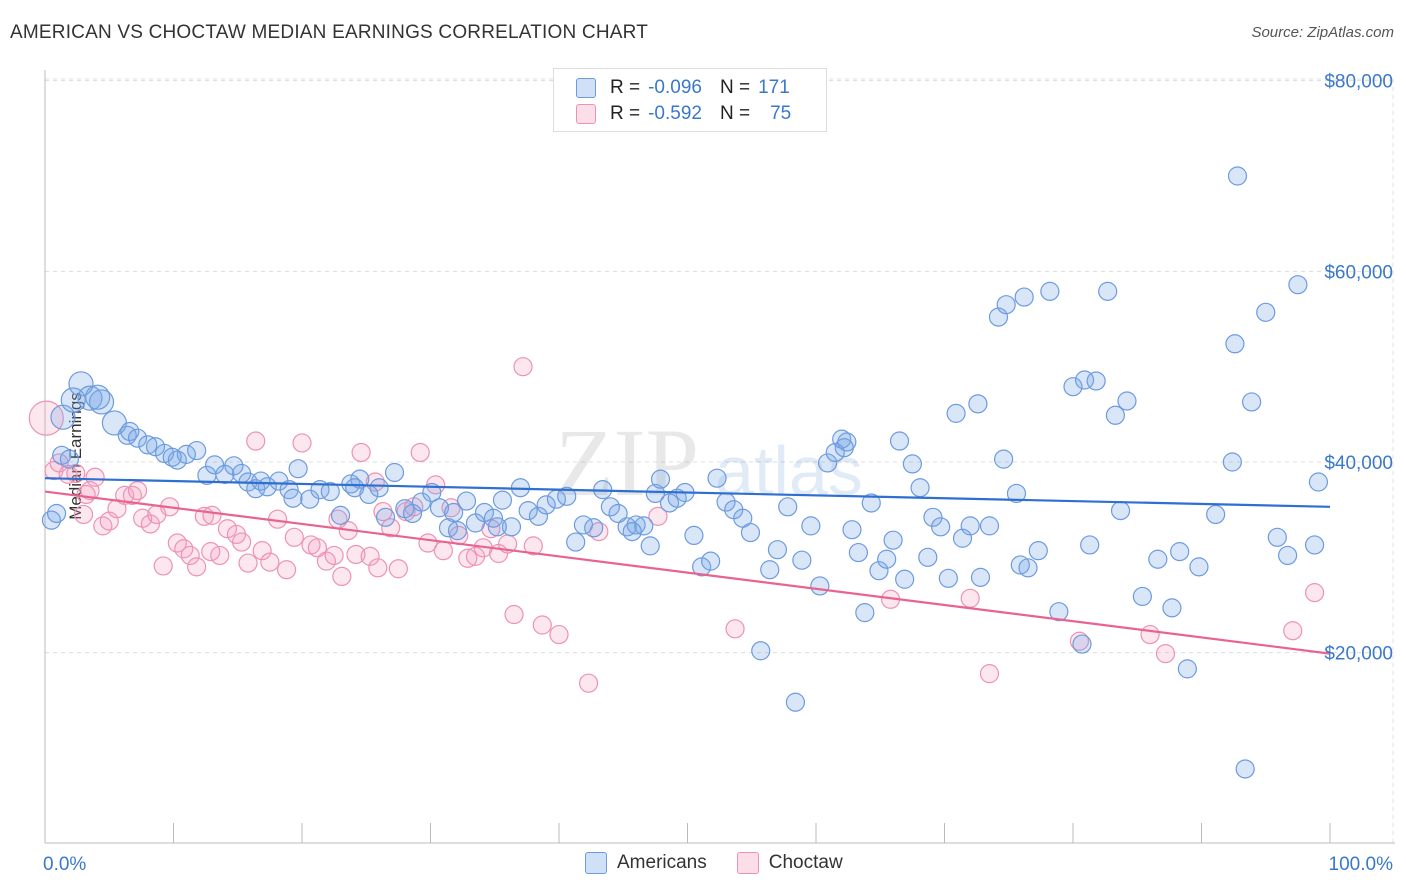 This screenshot has height=892, width=1406. Describe the element at coordinates (625, 113) in the screenshot. I see `legend-r-label: R =` at that location.